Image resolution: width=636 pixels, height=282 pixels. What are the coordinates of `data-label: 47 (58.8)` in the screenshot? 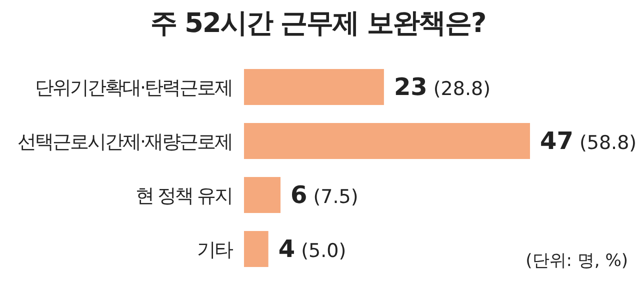 It's located at (588, 141).